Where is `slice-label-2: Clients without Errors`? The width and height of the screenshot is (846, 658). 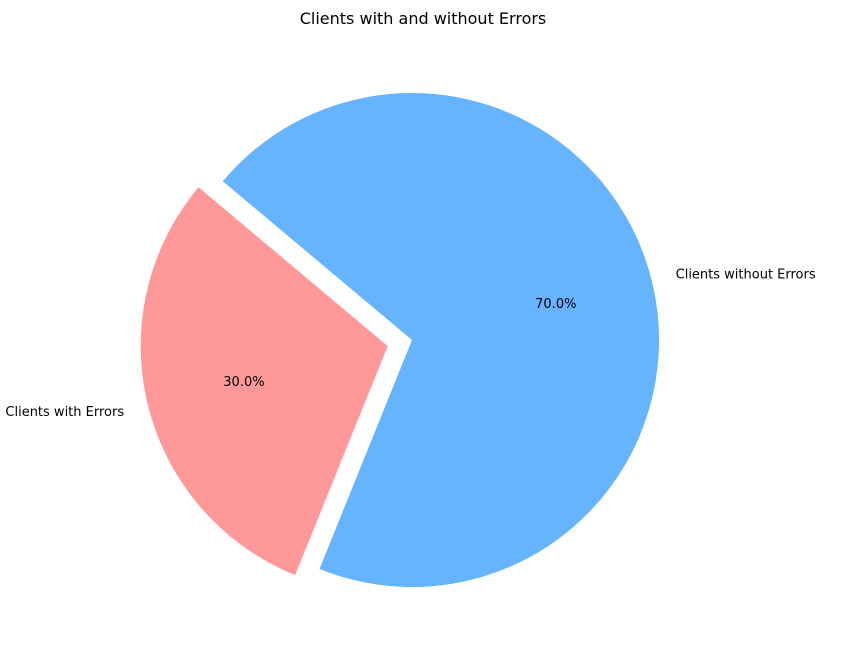 slice-label-2: Clients without Errors is located at coordinates (746, 274).